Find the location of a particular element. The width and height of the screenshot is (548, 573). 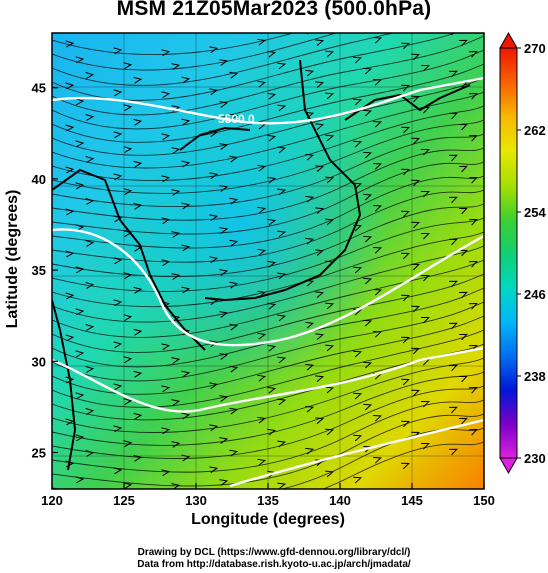

north-coast is located at coordinates (215, 138).